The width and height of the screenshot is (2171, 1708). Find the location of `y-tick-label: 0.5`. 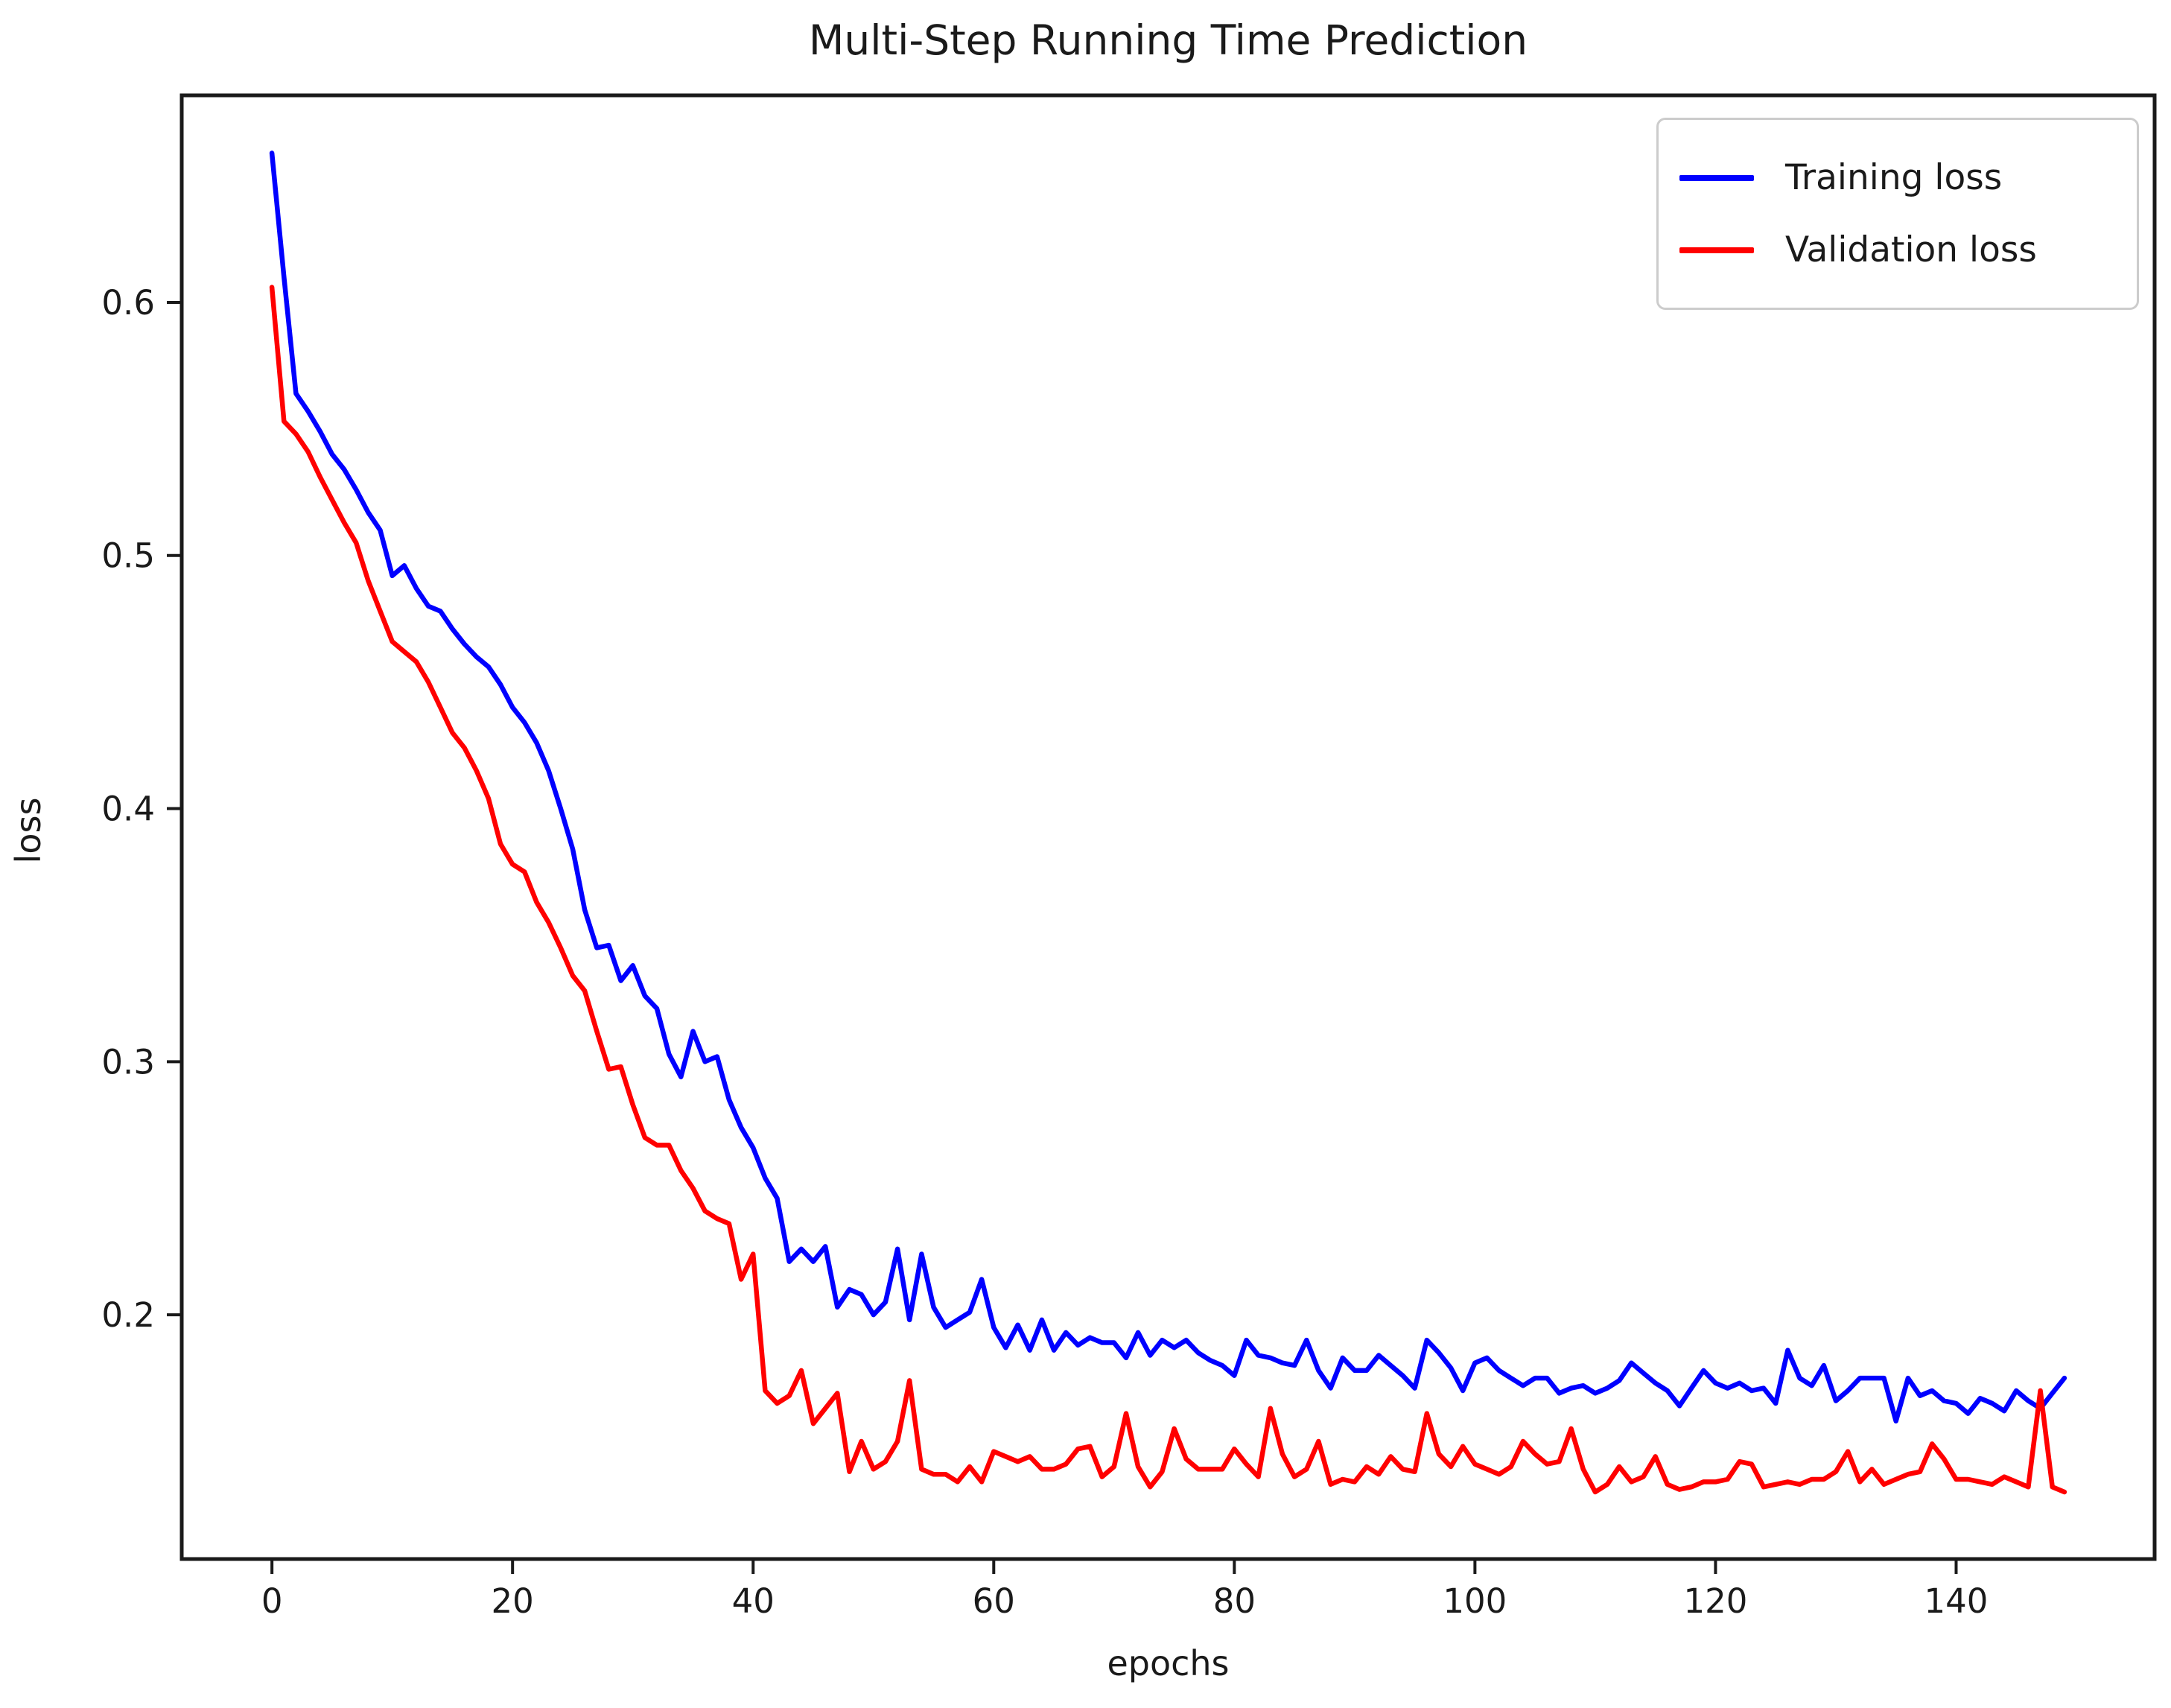

y-tick-label: 0.5 is located at coordinates (128, 556).